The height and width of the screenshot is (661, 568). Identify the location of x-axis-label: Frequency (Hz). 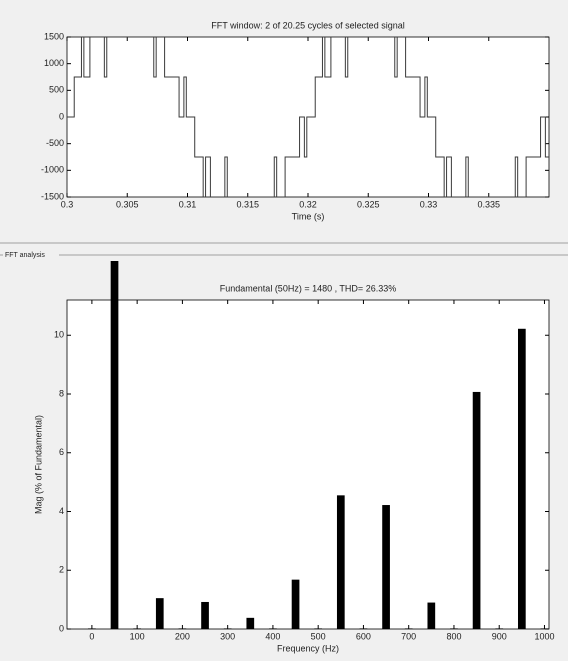
(308, 648).